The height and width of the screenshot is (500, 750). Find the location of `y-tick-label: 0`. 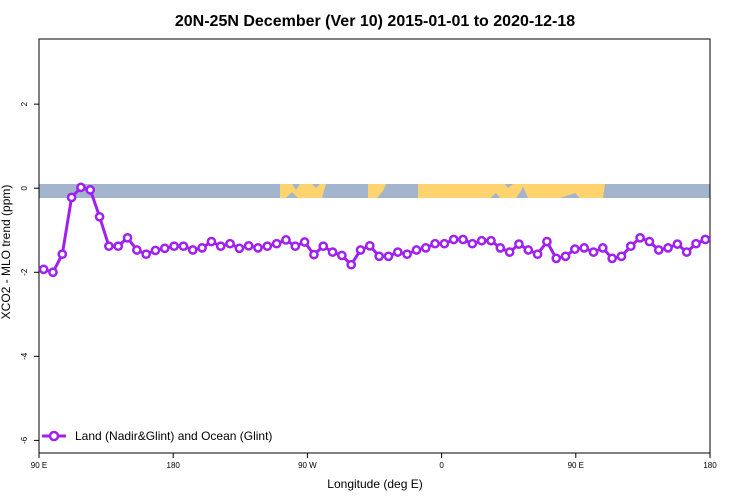

y-tick-label: 0 is located at coordinates (24, 187).